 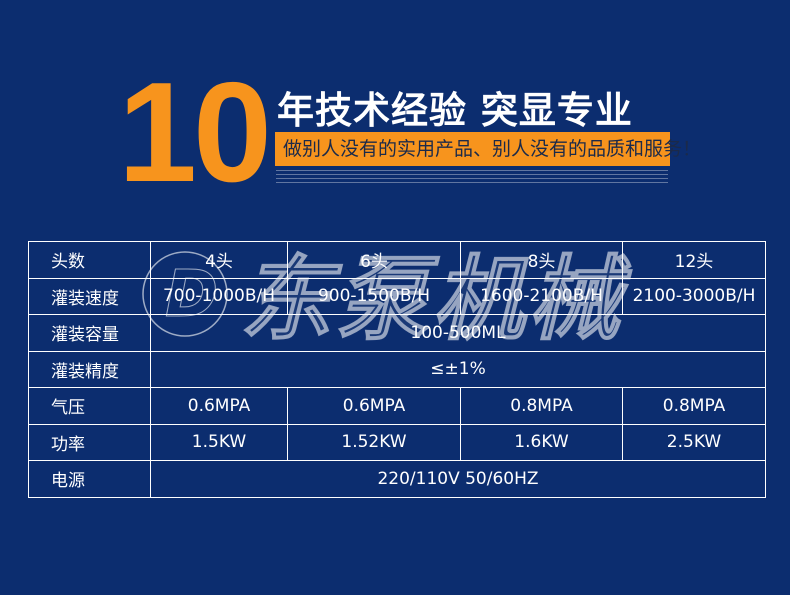 I want to click on cell: 100-500ML, so click(x=458, y=333).